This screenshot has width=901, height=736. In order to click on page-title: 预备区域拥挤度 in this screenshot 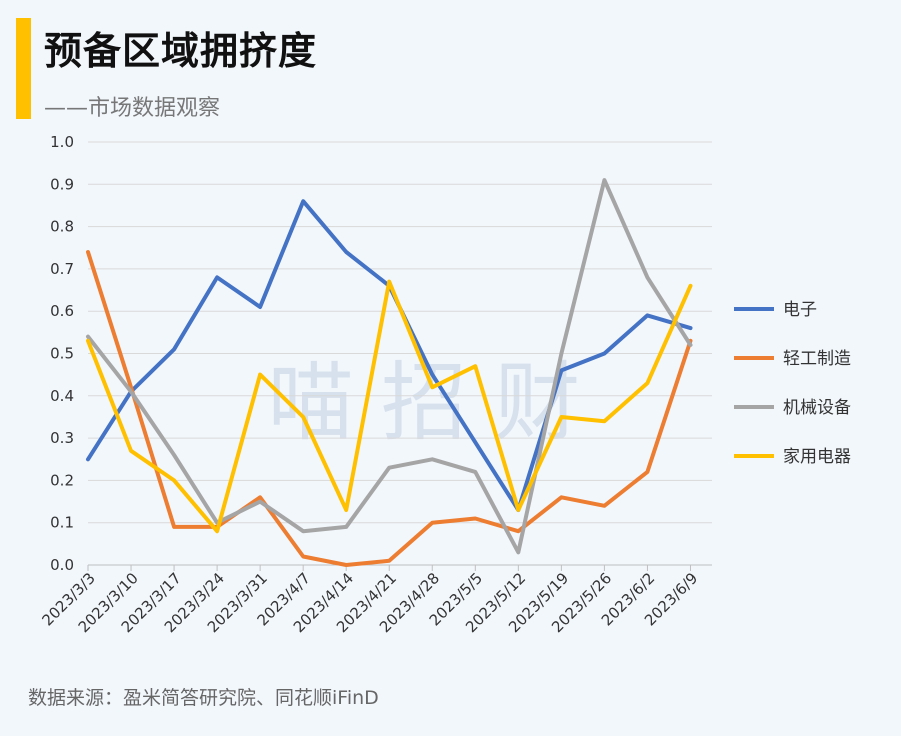, I will do `click(181, 51)`.